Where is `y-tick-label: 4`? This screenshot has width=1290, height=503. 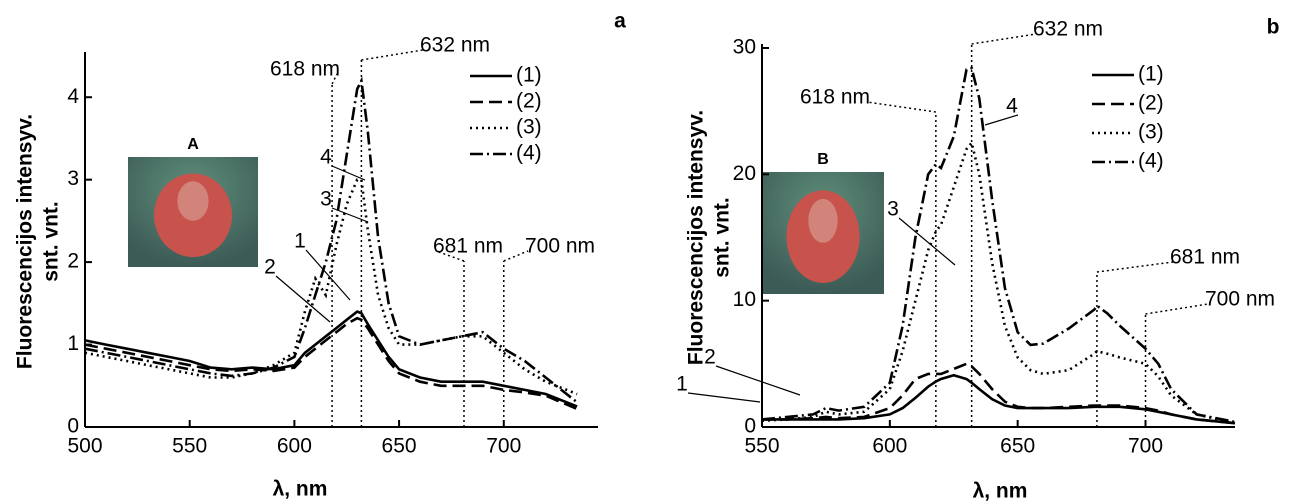 y-tick-label: 4 is located at coordinates (73, 96).